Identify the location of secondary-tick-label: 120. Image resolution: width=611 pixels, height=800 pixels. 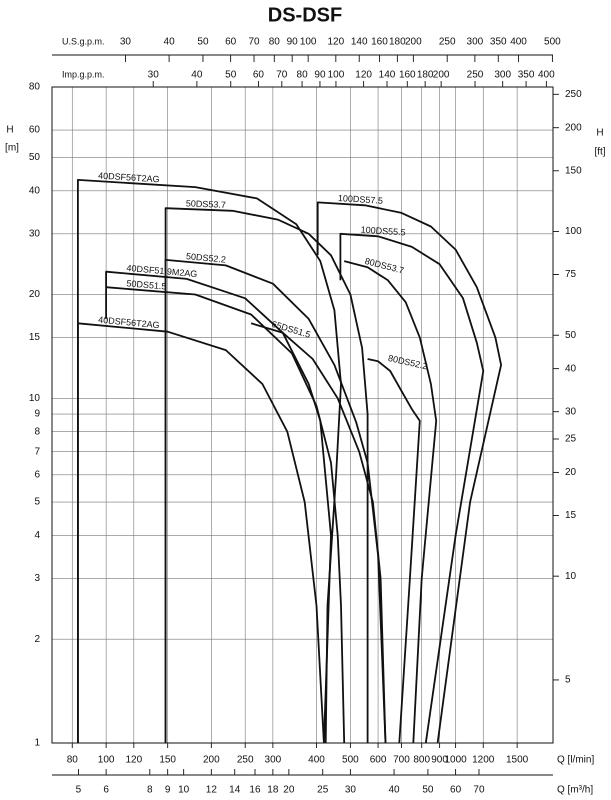
(363, 75).